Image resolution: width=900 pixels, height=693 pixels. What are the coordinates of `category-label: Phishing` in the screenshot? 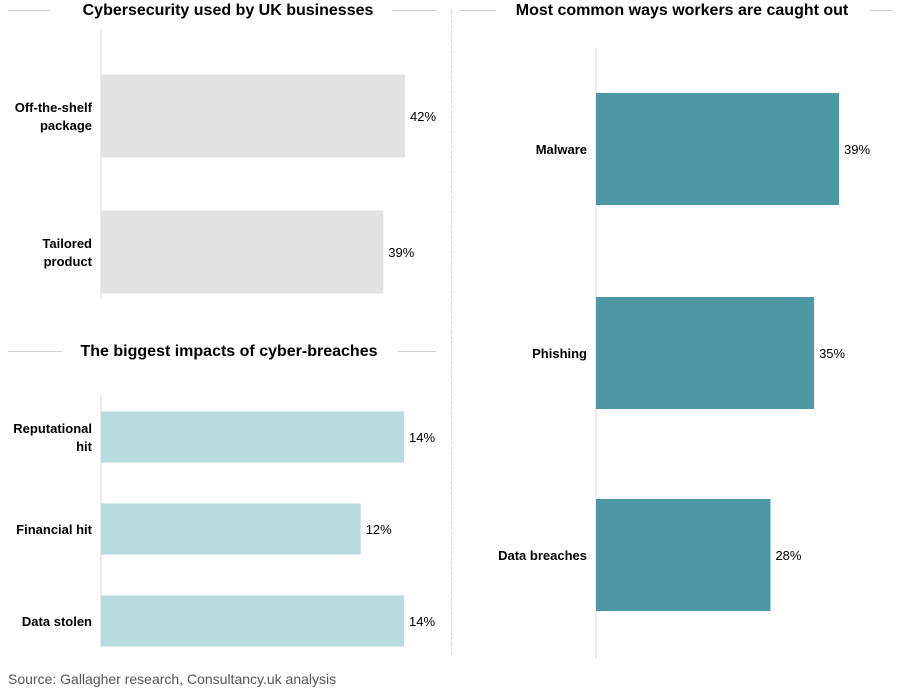 It's located at (559, 353).